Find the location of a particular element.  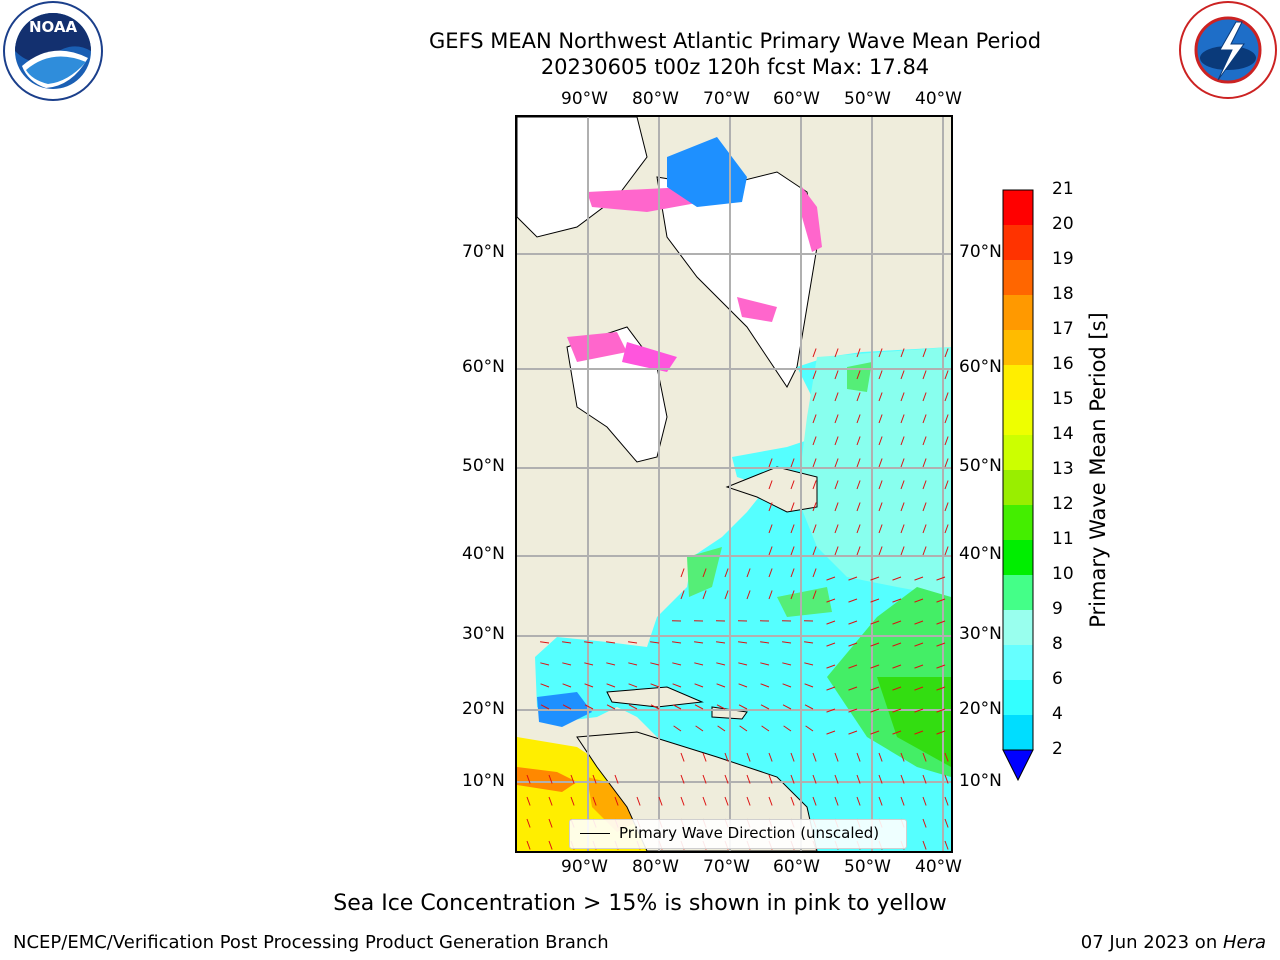

colorbar-tick-labels: 2 4 6 8 9 10 11 12 13 14 15 16 17 18 19 20 21 is located at coordinates (1070, 480).